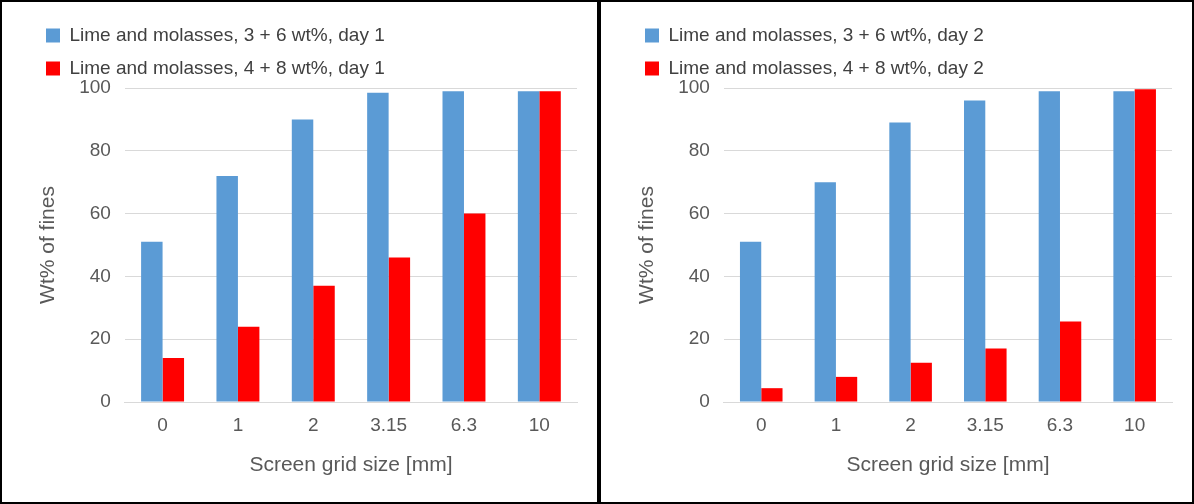 This screenshot has height=504, width=1194. What do you see at coordinates (826, 34) in the screenshot?
I see `legend-label: Lime and molasses, 3 + 6 wt%, day 2` at bounding box center [826, 34].